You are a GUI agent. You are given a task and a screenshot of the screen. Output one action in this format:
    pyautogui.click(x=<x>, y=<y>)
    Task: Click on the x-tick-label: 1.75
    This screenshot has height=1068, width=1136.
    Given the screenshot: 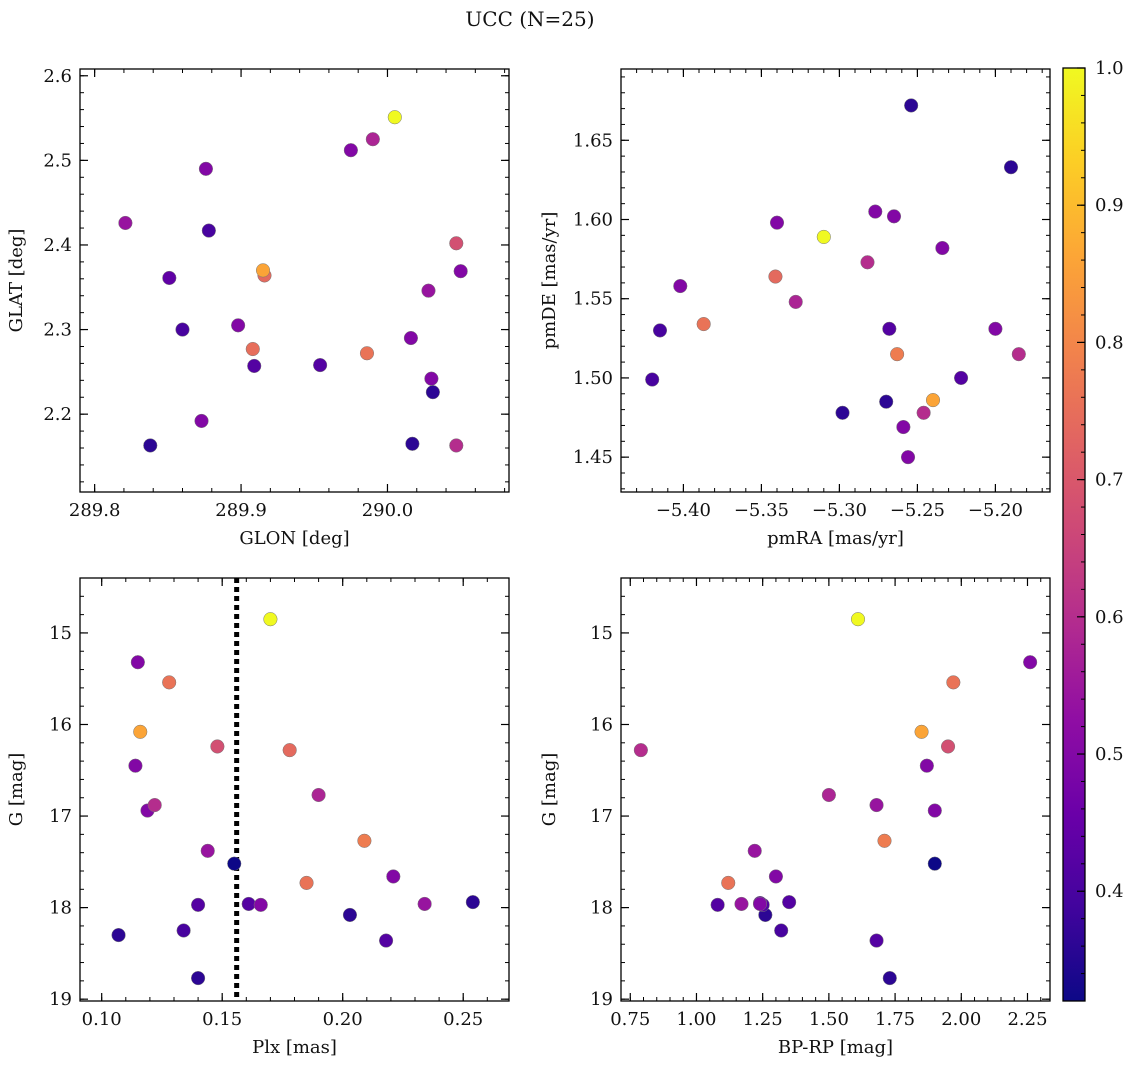 What is the action you would take?
    pyautogui.click(x=895, y=1019)
    